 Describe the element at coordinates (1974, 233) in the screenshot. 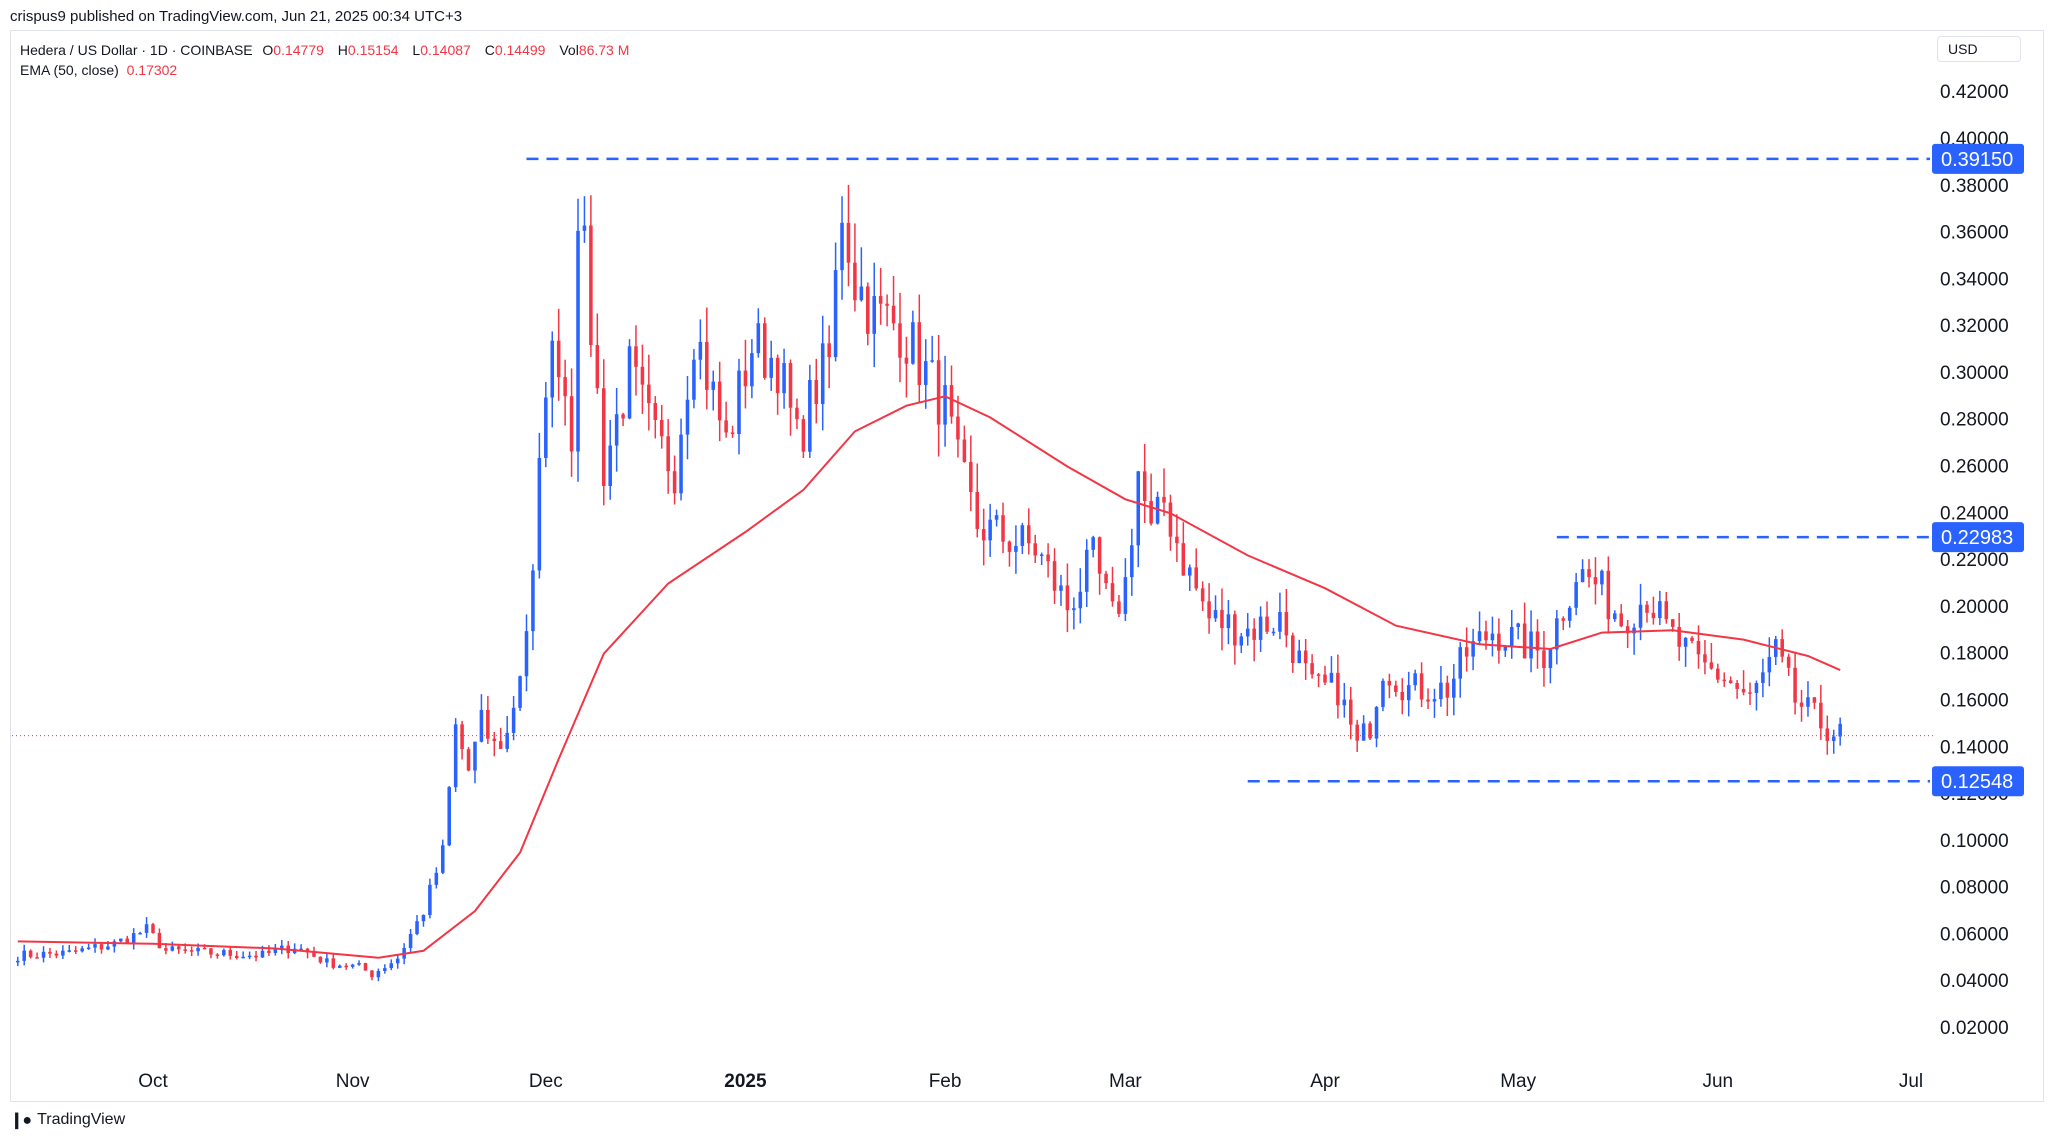

I see `y-tick-label: 0.36000` at that location.